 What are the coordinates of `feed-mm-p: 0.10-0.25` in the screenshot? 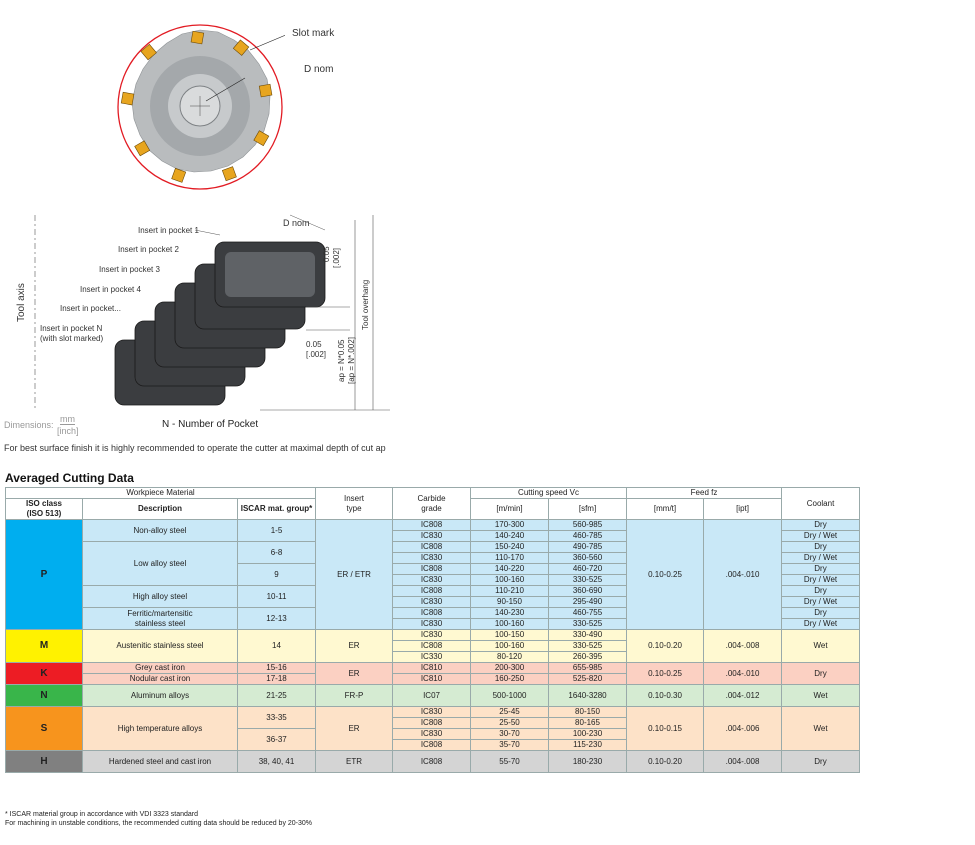 It's located at (665, 574).